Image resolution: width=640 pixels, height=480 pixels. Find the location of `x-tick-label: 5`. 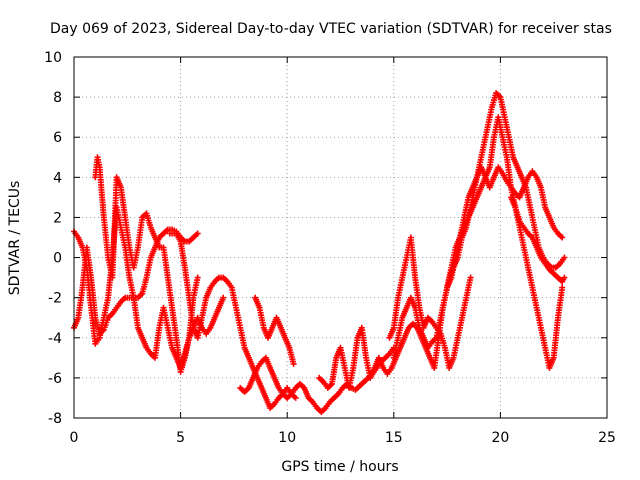

x-tick-label: 5 is located at coordinates (180, 438).